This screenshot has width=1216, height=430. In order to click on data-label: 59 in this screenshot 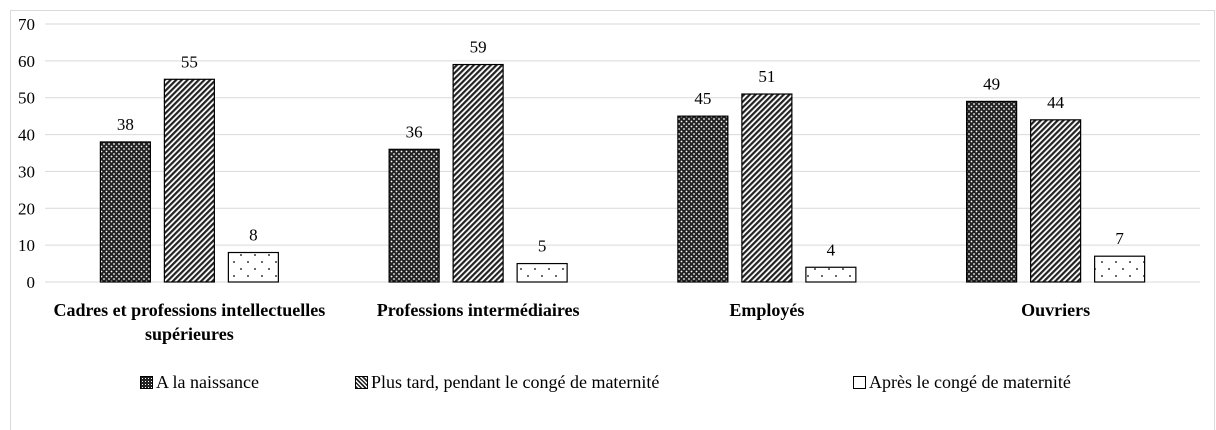, I will do `click(478, 47)`.